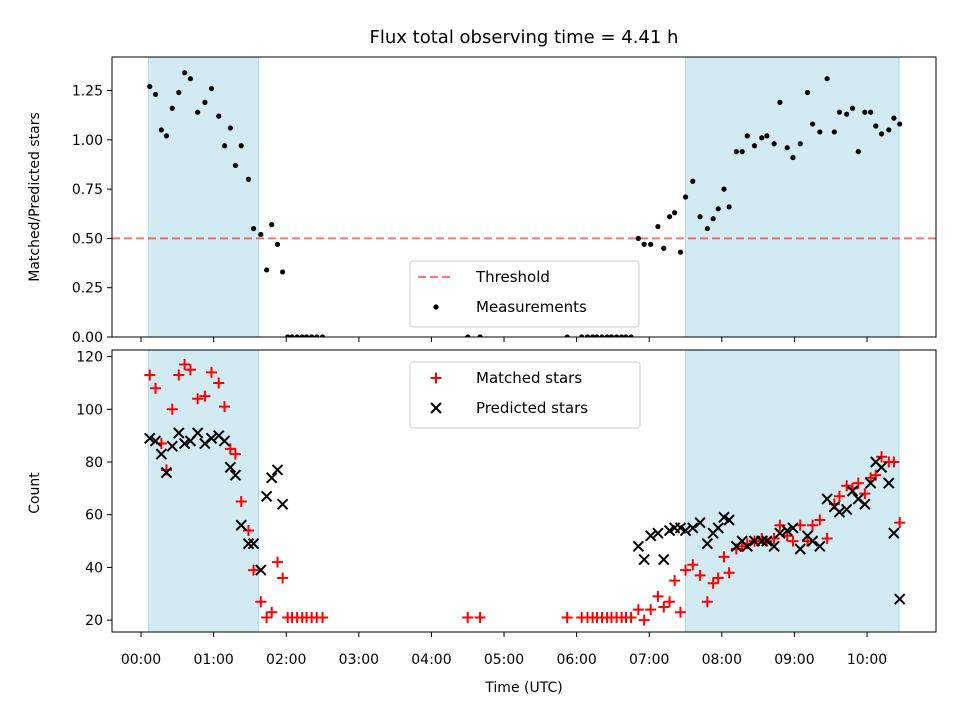 The image size is (960, 724). Describe the element at coordinates (35, 197) in the screenshot. I see `top-y-axis-label: Matched/Predicted stars` at that location.